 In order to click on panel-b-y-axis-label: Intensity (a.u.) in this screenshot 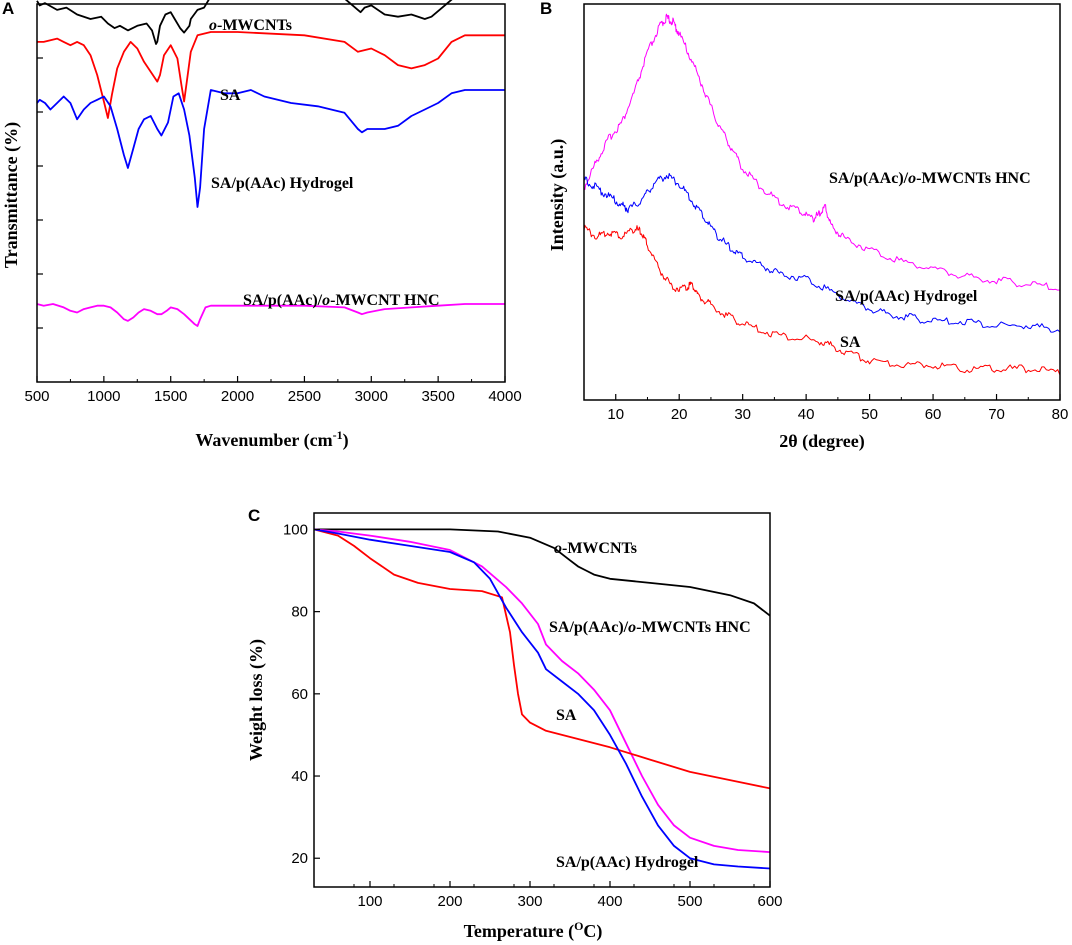, I will do `click(557, 195)`.